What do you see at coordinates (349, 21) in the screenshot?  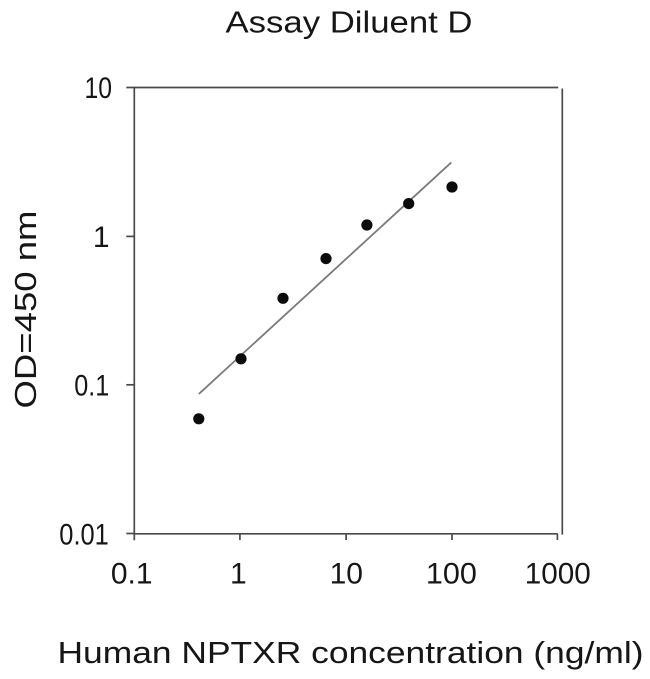 I see `svg-text: Assay Diluent D` at bounding box center [349, 21].